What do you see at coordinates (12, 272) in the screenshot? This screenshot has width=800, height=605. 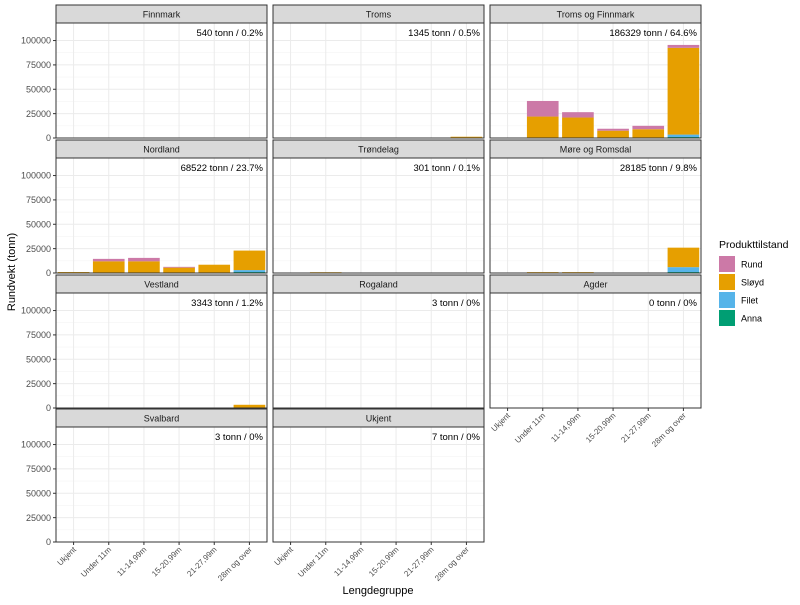 I see `y-axis-title: Rundvekt (tonn)` at bounding box center [12, 272].